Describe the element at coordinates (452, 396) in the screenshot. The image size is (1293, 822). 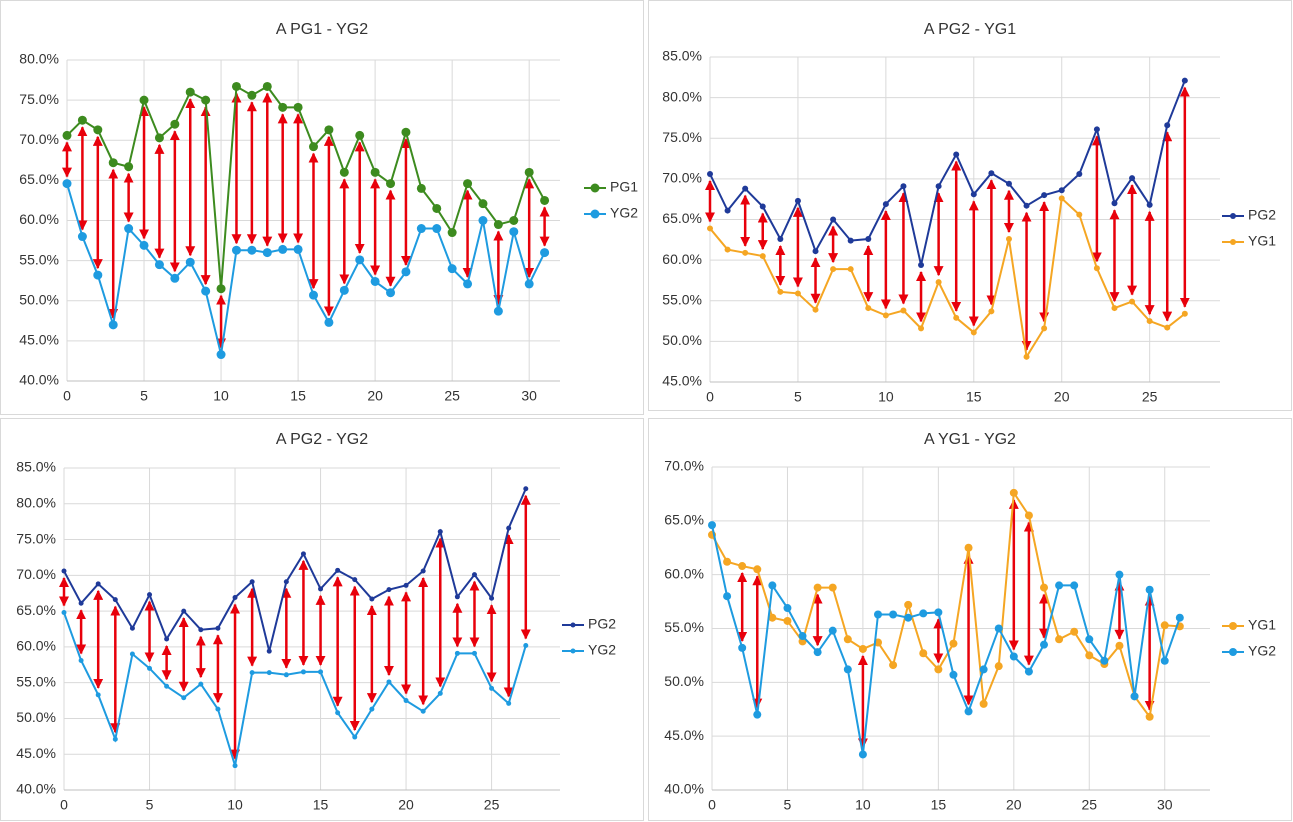
I see `x-tick-label: 25` at that location.